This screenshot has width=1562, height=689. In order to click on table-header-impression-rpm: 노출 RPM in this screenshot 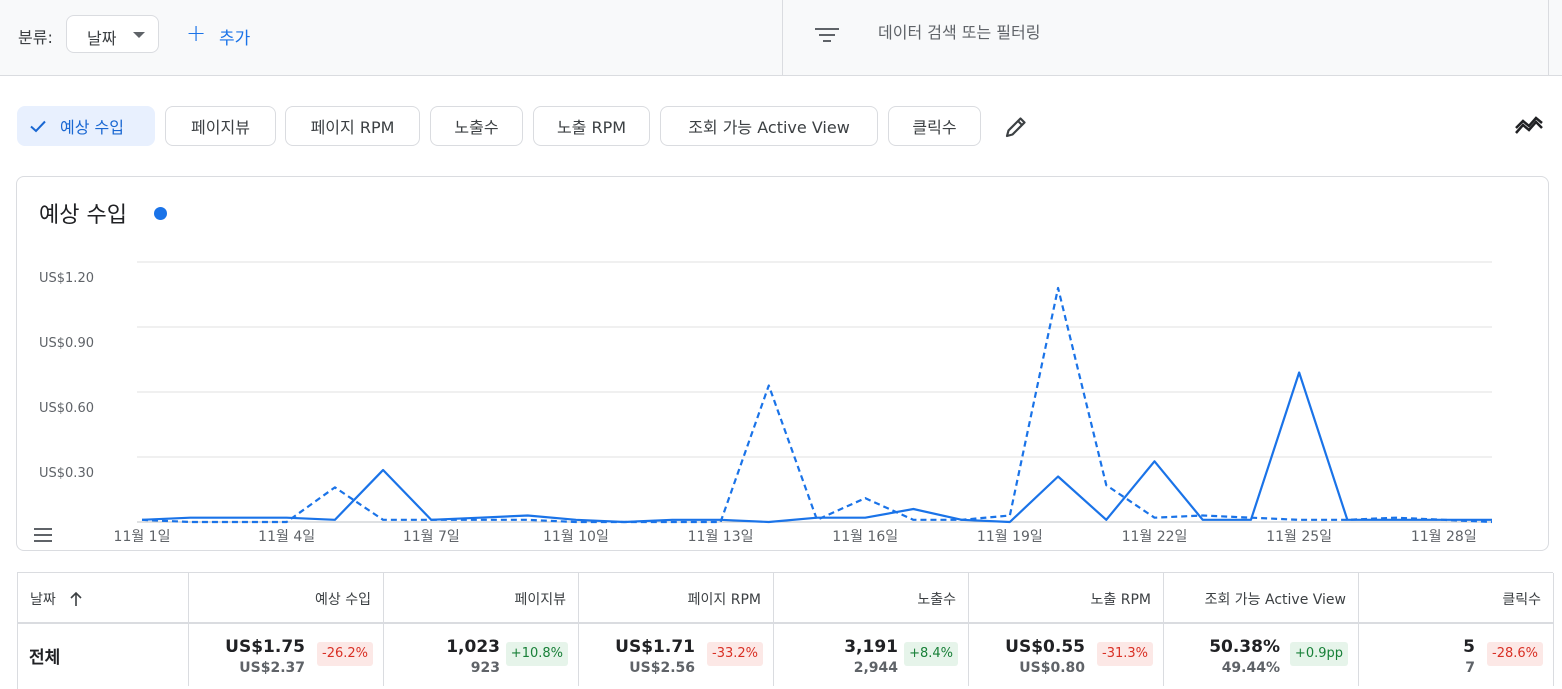, I will do `click(1066, 598)`.